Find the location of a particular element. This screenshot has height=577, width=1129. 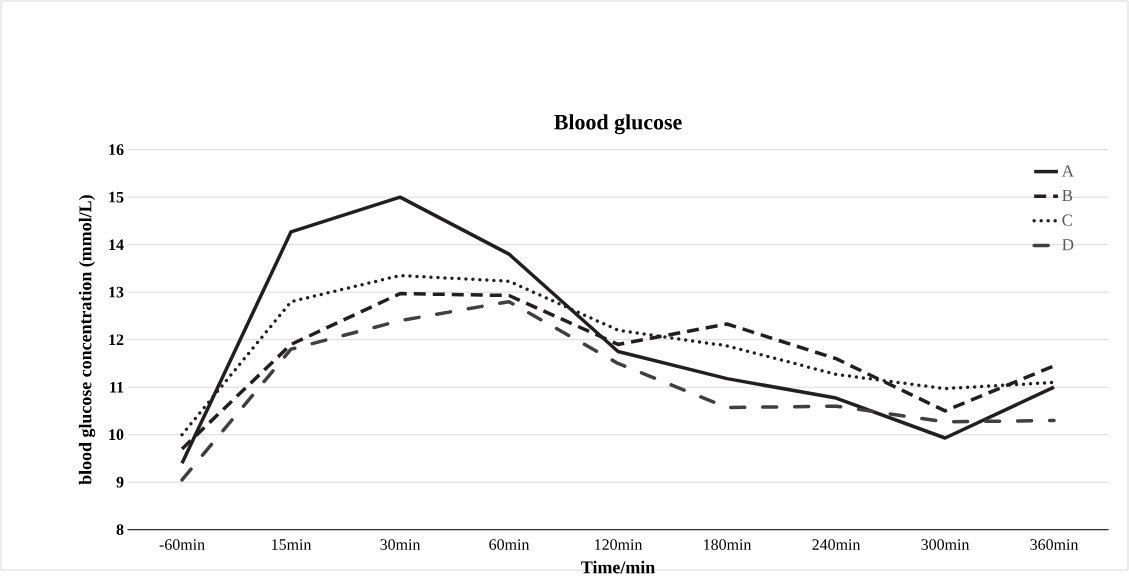

x-tick-label: 30min is located at coordinates (400, 545).